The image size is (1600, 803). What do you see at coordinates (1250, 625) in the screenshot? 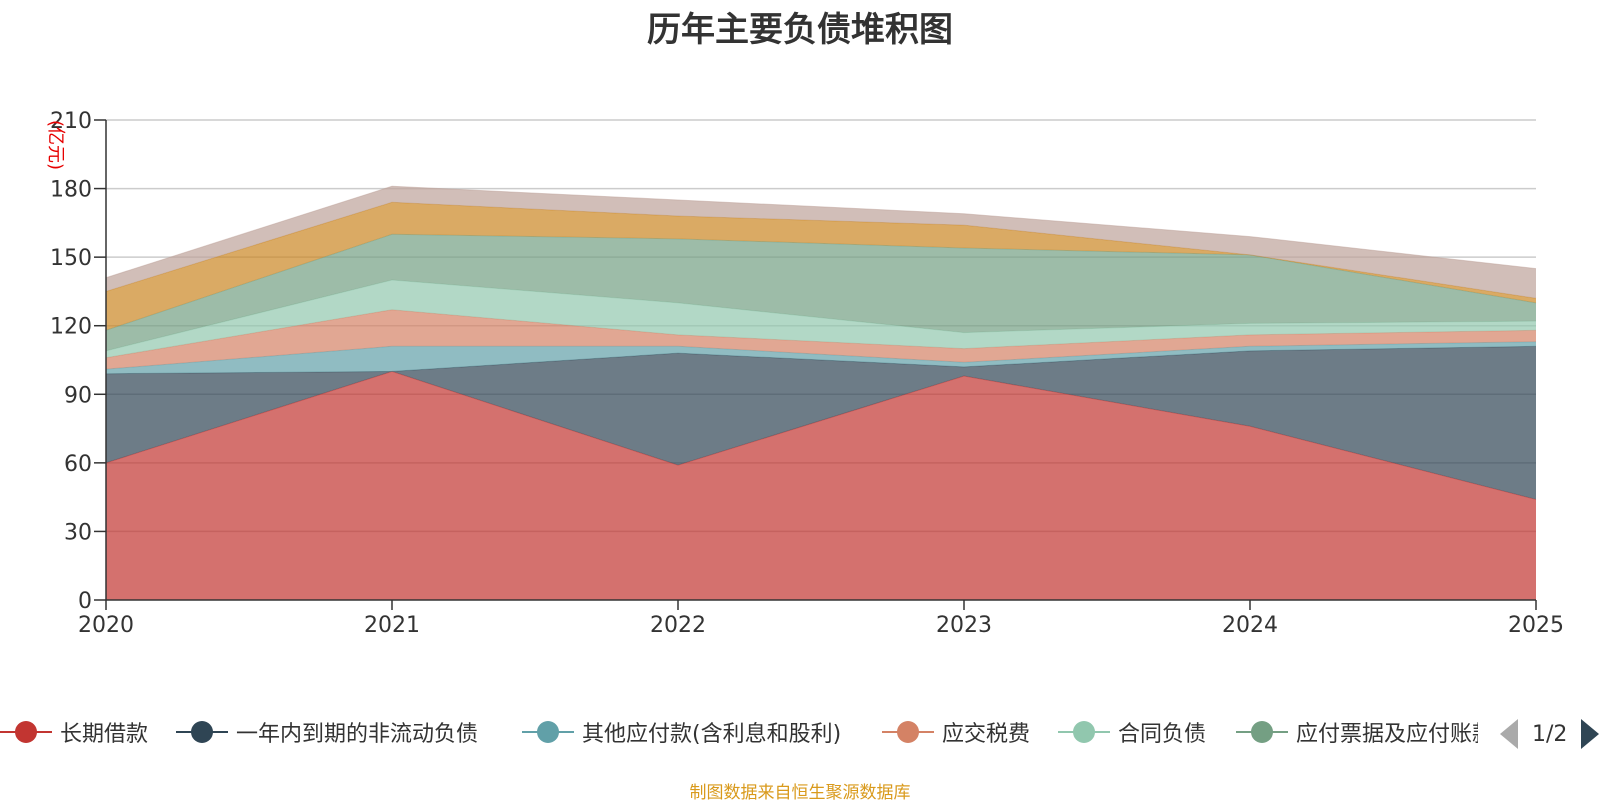
I see `x-tick-label: 2024` at bounding box center [1250, 625].